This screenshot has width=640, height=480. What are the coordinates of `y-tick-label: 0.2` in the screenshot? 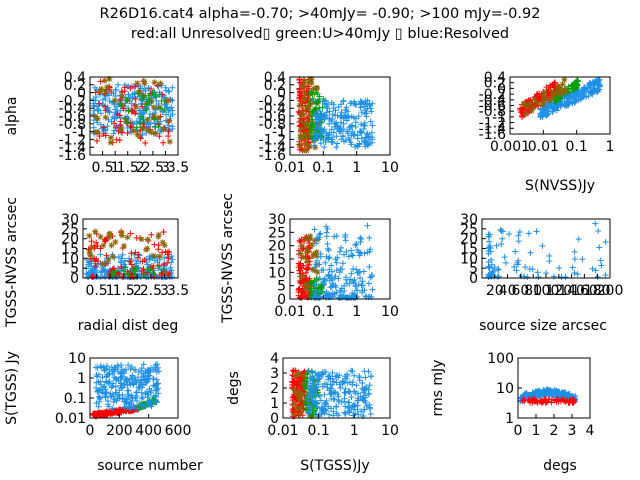 It's located at (75, 86).